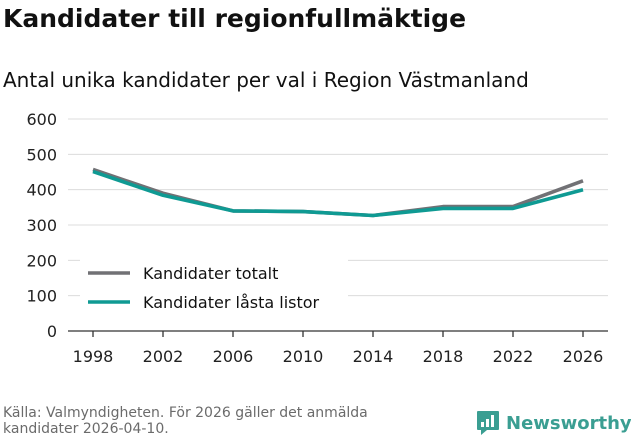  I want to click on y-tick-label: 600, so click(41, 119).